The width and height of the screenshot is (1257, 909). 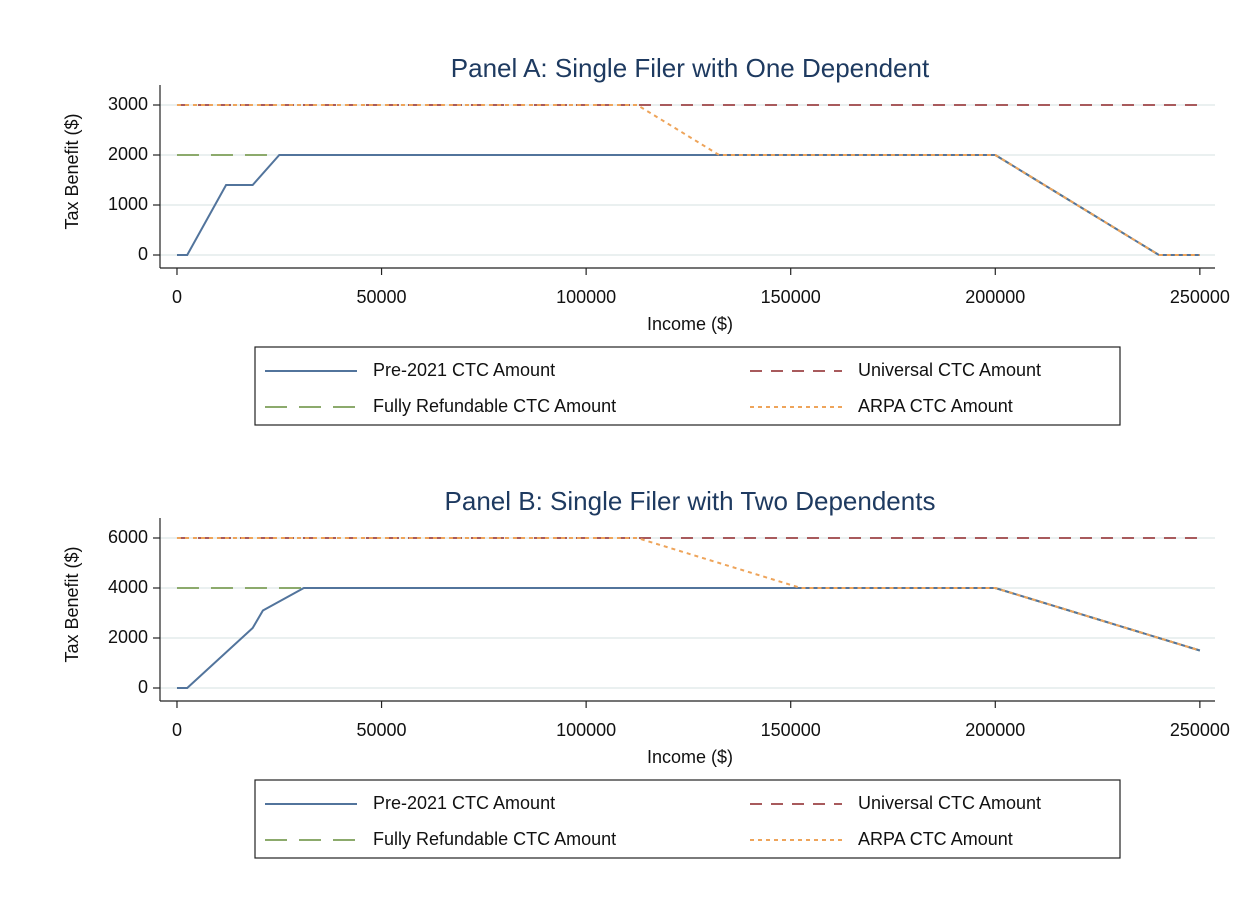 What do you see at coordinates (128, 587) in the screenshot?
I see `y-tick-label: 4000` at bounding box center [128, 587].